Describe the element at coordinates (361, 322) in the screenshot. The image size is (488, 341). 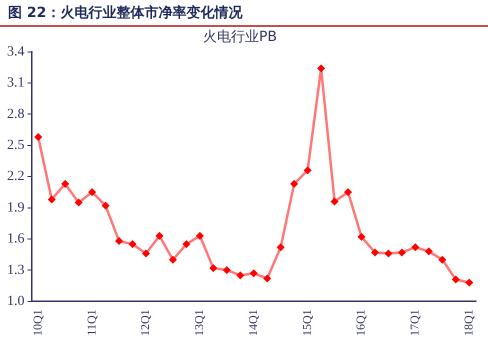
I see `x-tick-label: 16Q1` at that location.